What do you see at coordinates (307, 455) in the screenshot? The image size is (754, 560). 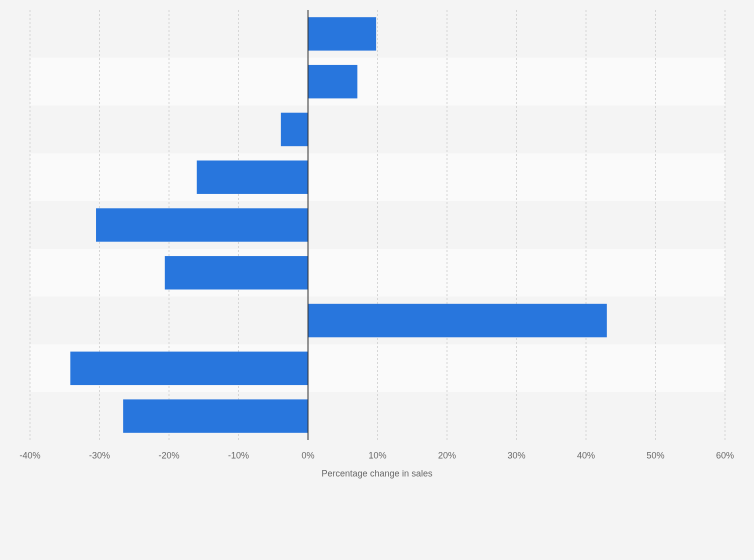 I see `x-tick-label: 0%` at bounding box center [307, 455].